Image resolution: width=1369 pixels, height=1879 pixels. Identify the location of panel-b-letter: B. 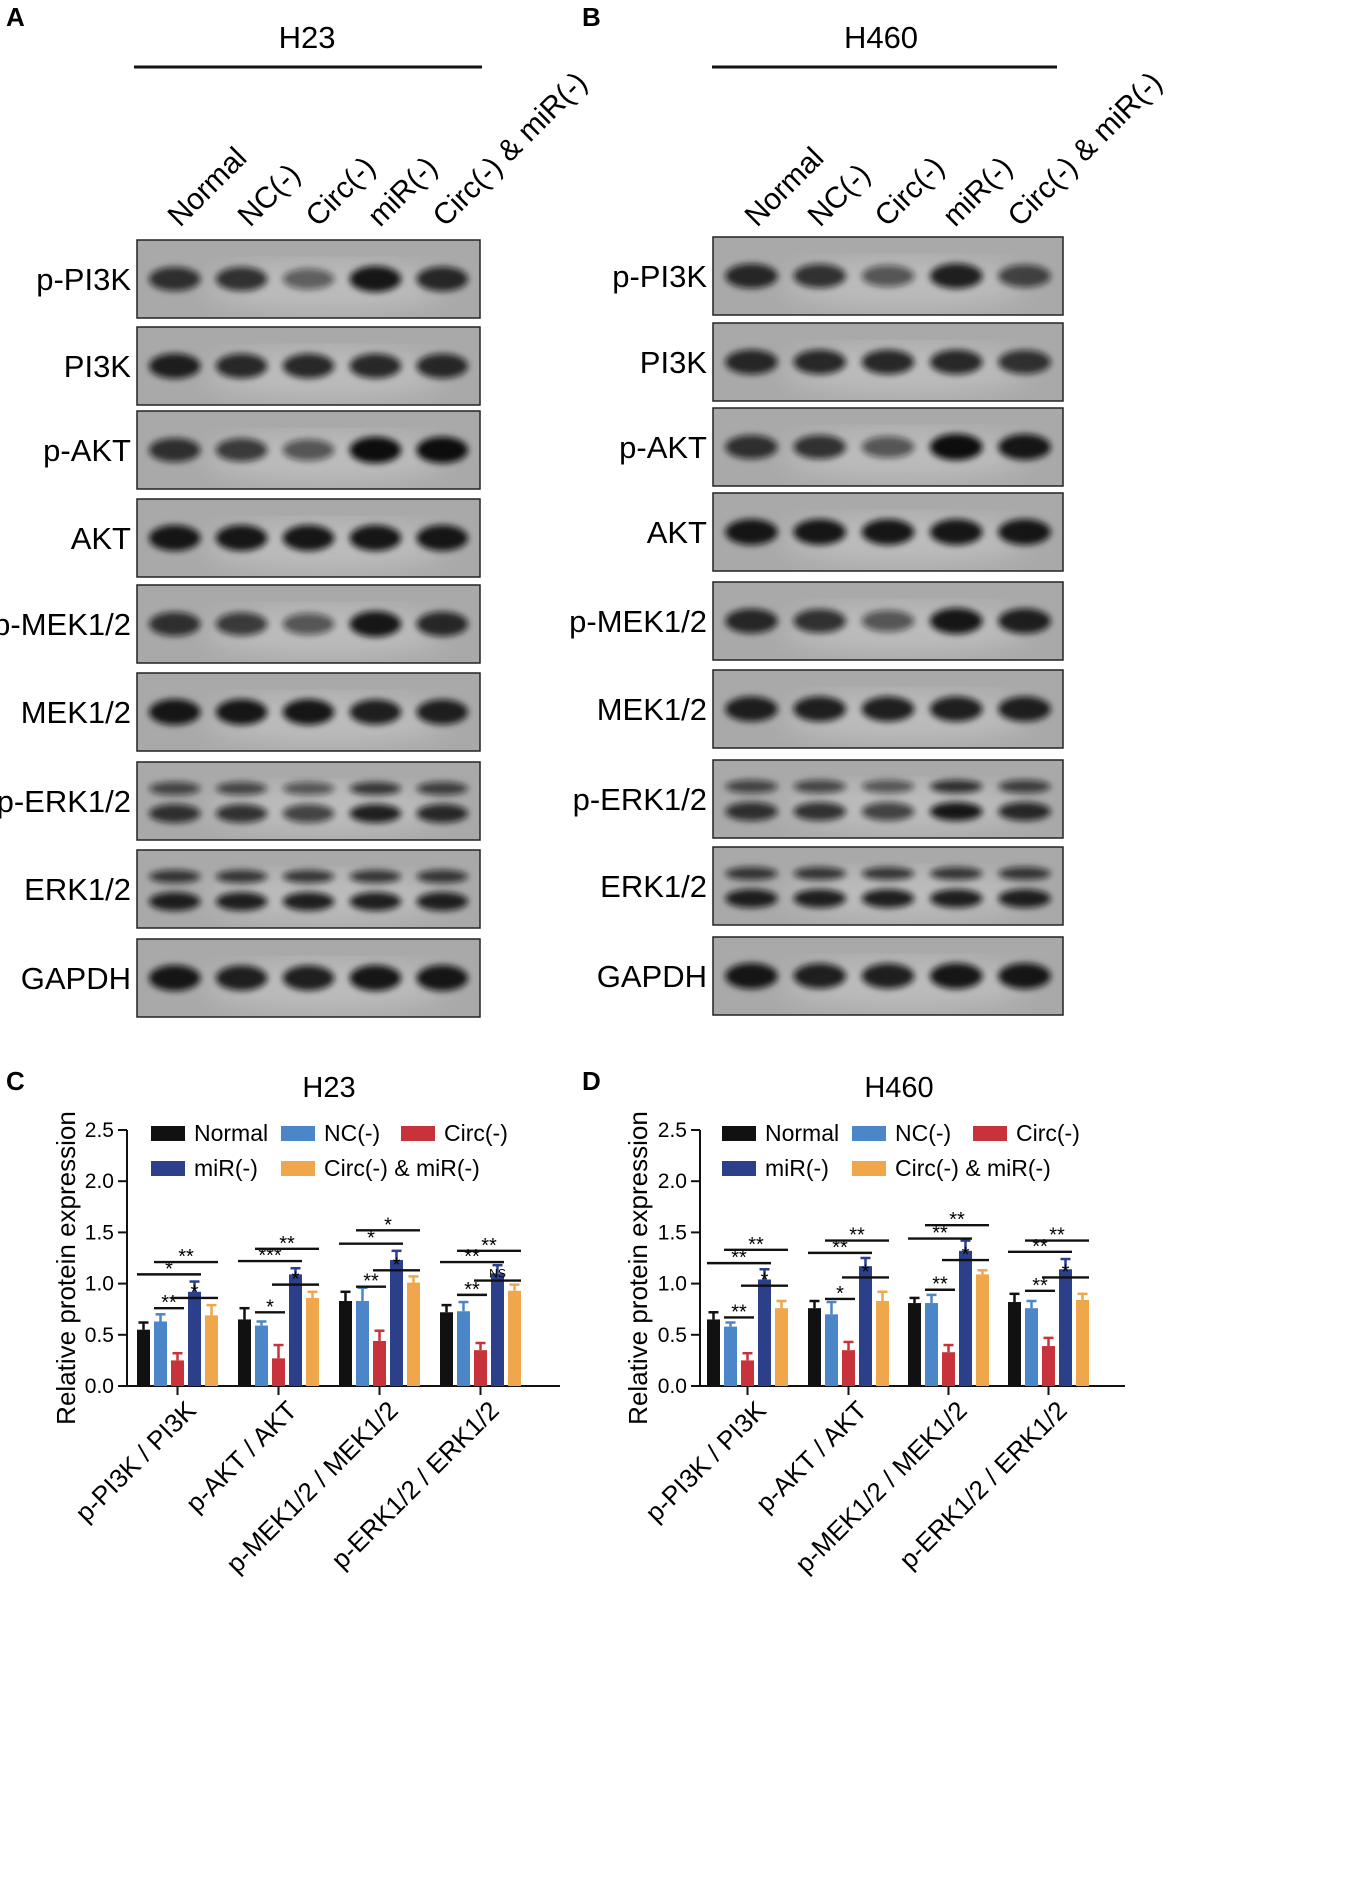
(591, 17).